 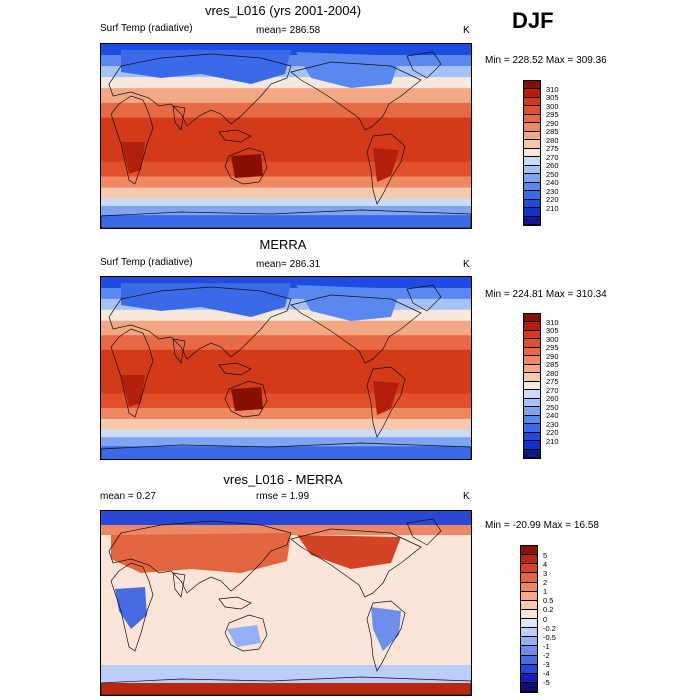 I want to click on season-label: DJF, so click(x=533, y=20).